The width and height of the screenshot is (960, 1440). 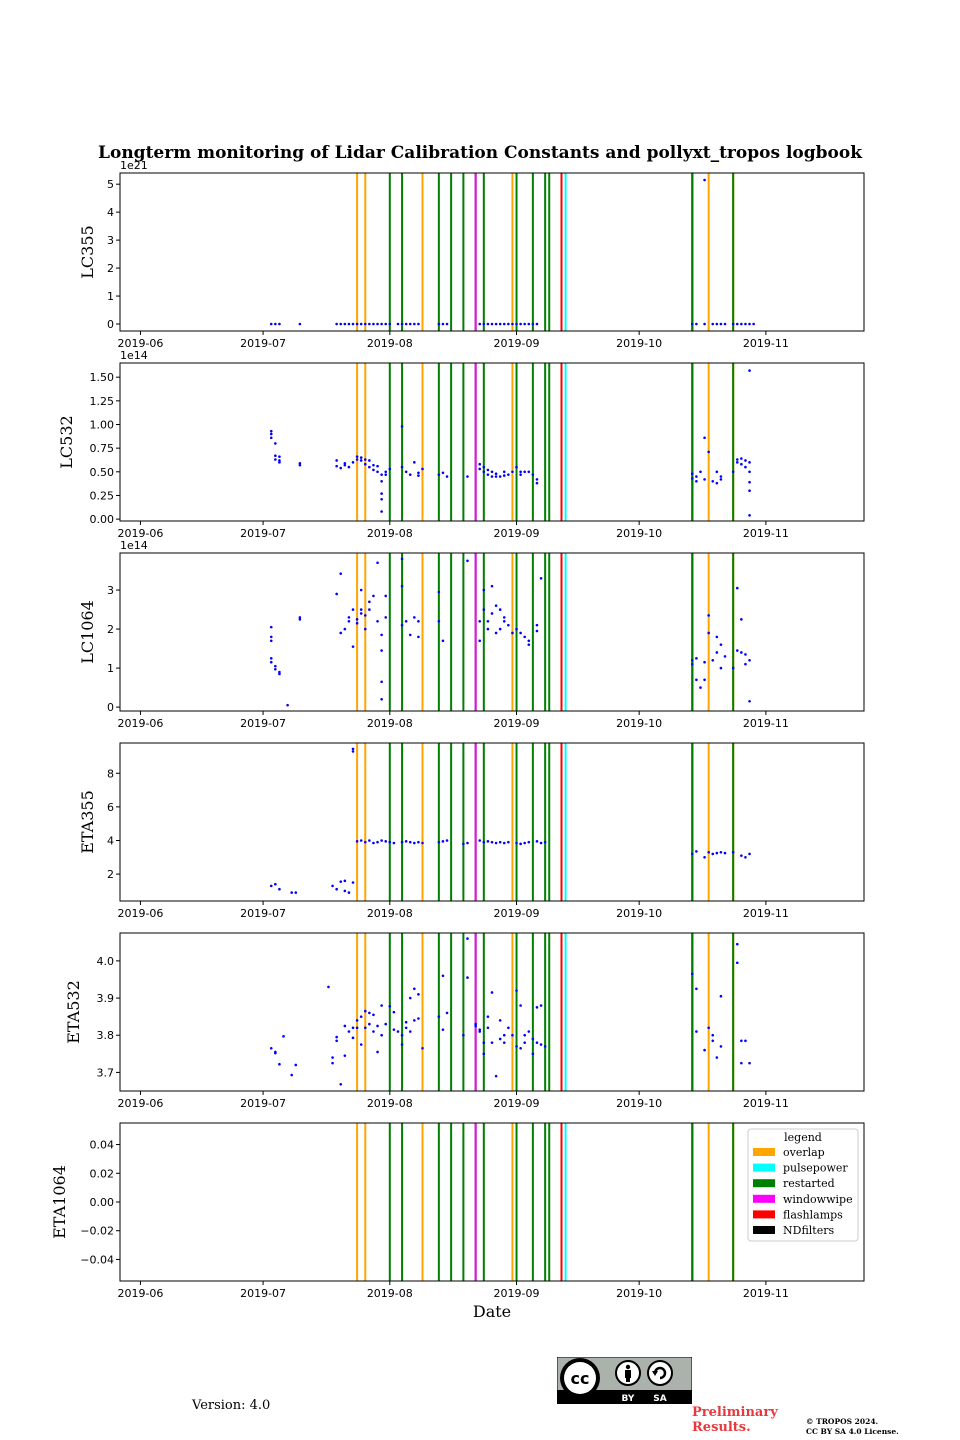 I want to click on y-tick-label: 0.00, so click(x=102, y=1202).